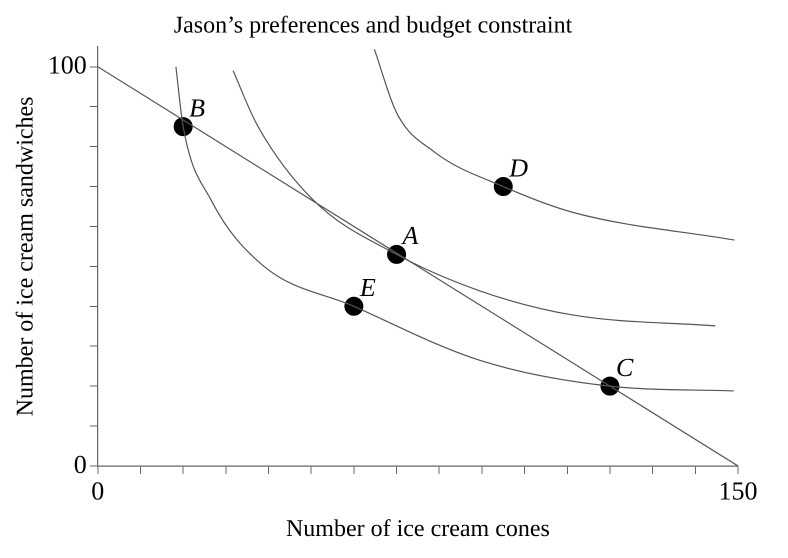 This screenshot has width=788, height=558. I want to click on x-tick-label: 150, so click(738, 491).